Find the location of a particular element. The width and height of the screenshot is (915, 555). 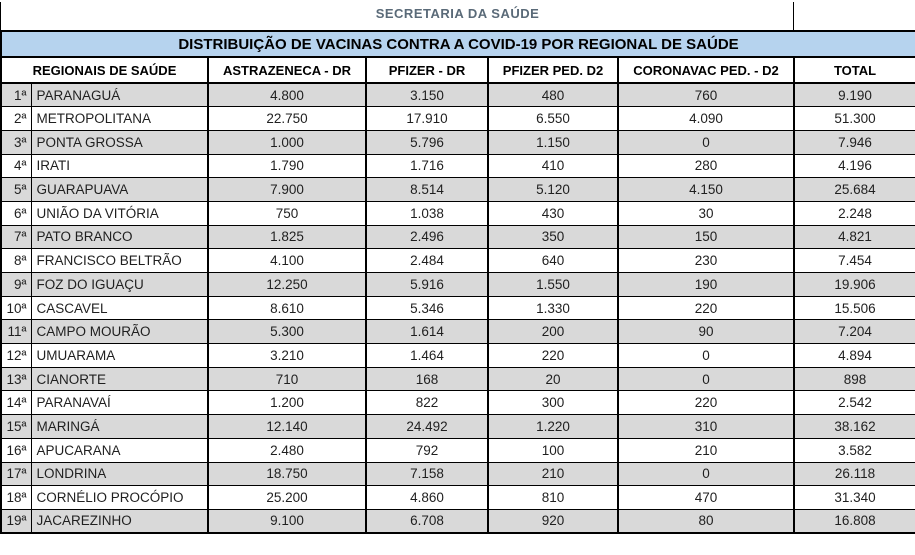

astrazeneca-dr-cell: 18.750 is located at coordinates (287, 474).